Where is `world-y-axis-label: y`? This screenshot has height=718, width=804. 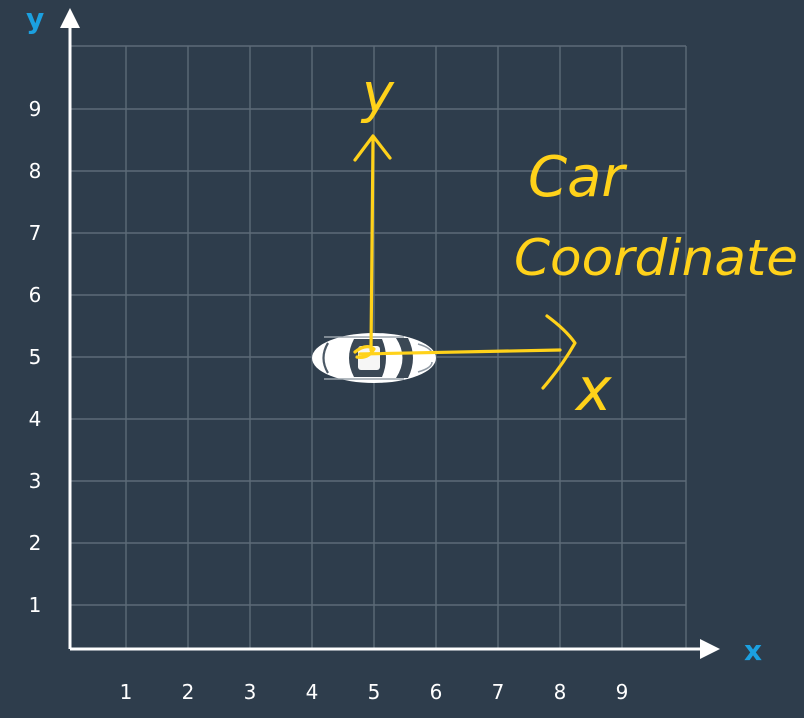 world-y-axis-label: y is located at coordinates (35, 18).